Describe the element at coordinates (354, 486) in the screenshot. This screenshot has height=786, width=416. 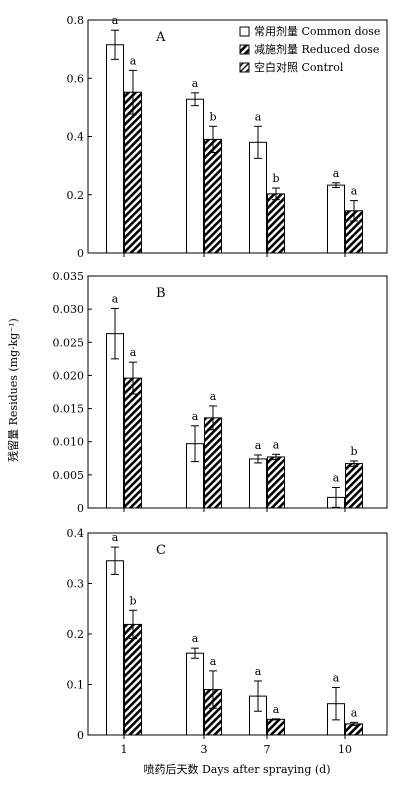
I see `bar-B-s1-c3` at that location.